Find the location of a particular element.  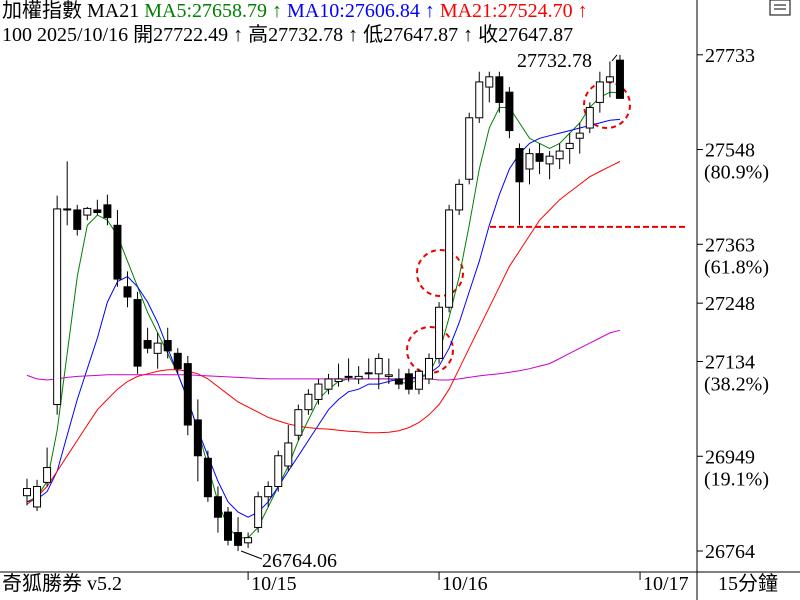

x-tick-label: 10/16 is located at coordinates (465, 584).